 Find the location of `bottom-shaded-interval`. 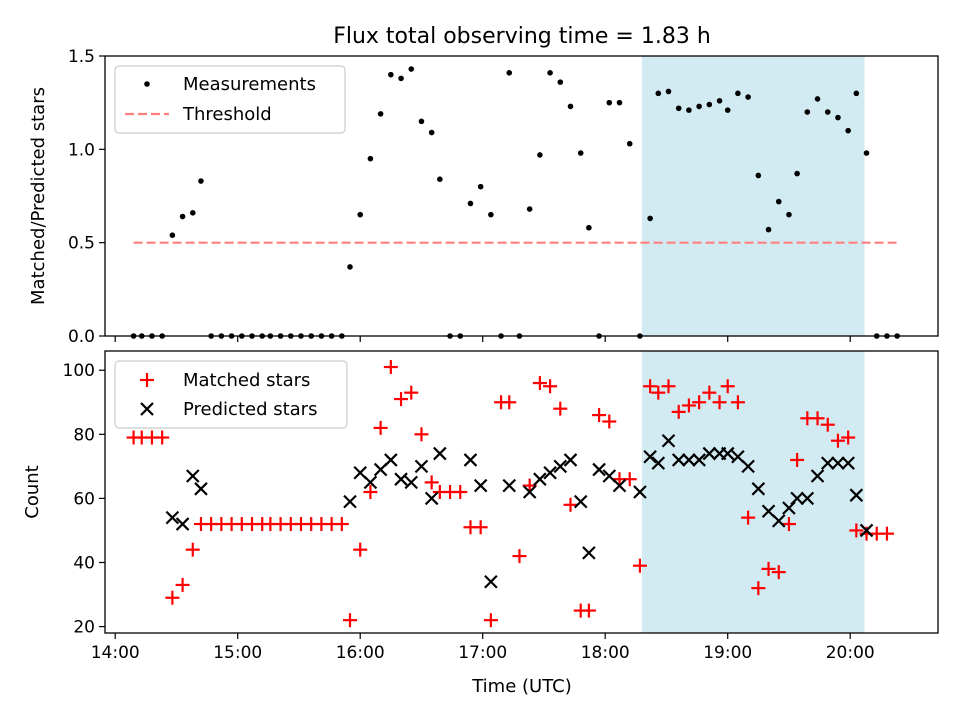

bottom-shaded-interval is located at coordinates (753, 492).